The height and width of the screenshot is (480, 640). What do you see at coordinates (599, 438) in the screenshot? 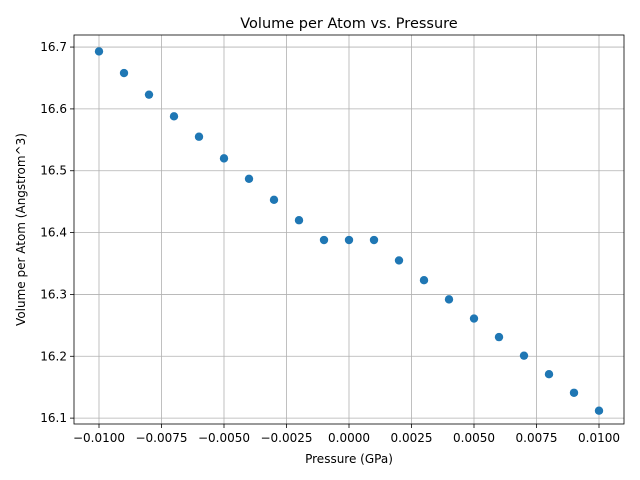
I see `x-tick-label: 0.0100` at bounding box center [599, 438].